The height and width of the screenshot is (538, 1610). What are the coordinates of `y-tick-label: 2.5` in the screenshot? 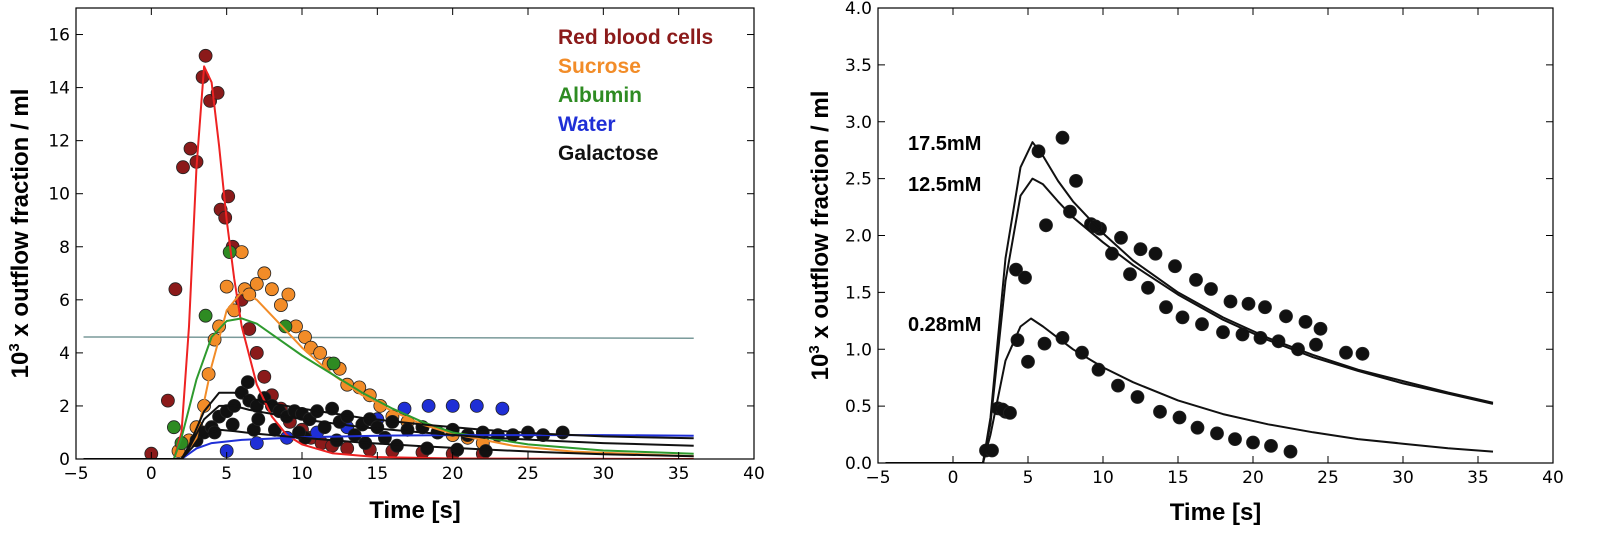 It's located at (858, 180).